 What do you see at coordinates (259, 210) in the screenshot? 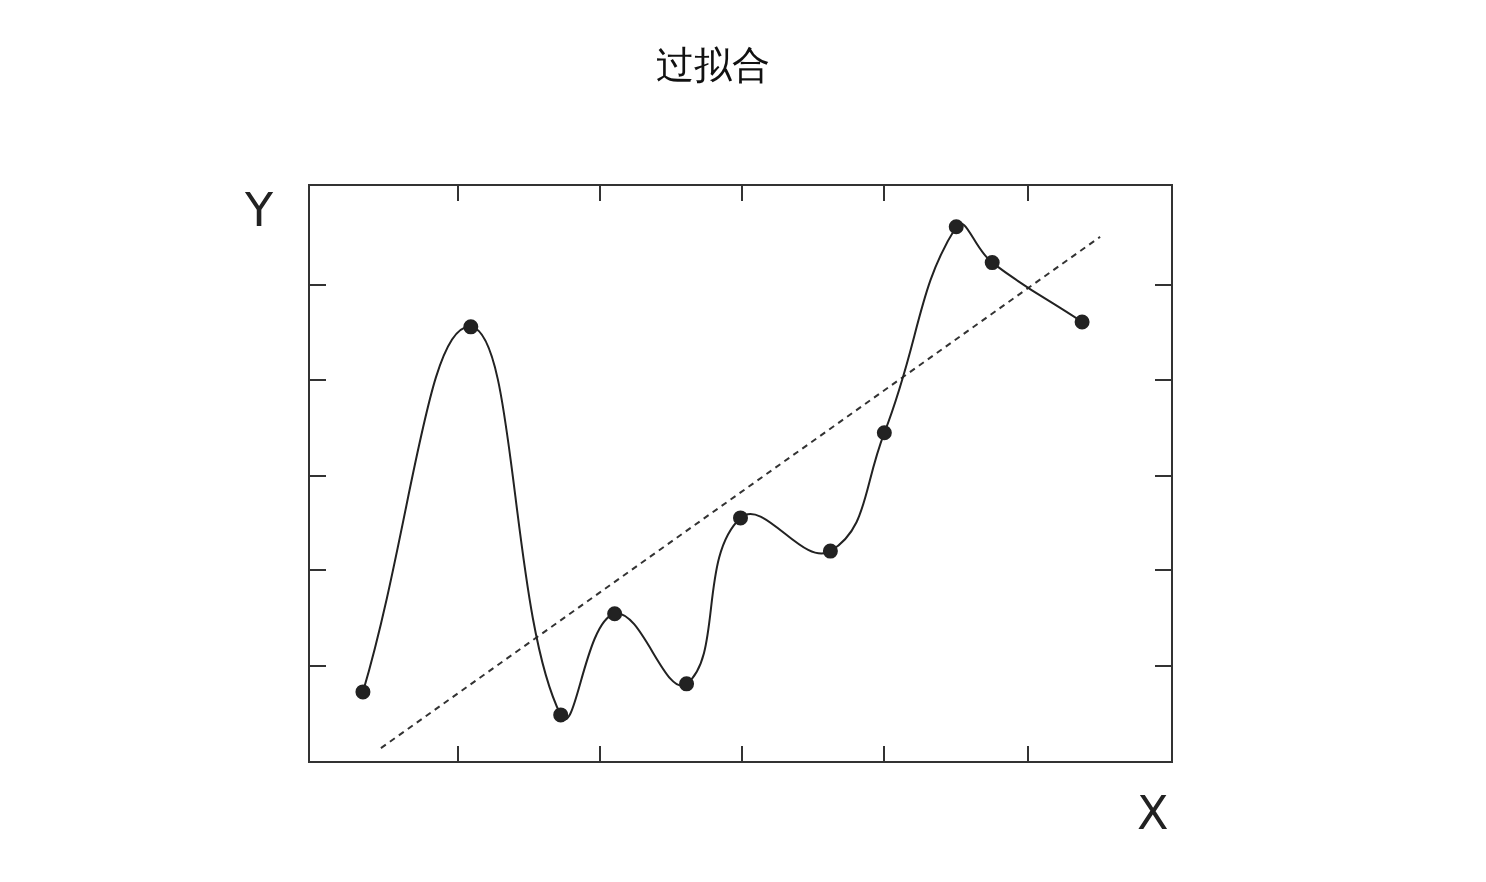
I see `y-axis-title: Y` at bounding box center [259, 210].